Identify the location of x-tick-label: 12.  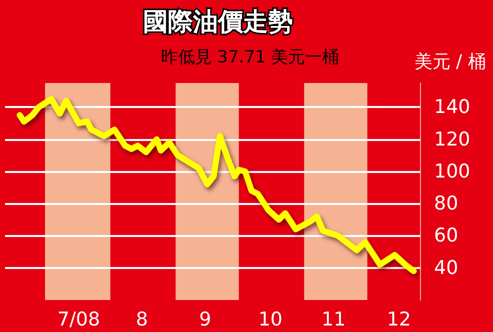
(399, 319).